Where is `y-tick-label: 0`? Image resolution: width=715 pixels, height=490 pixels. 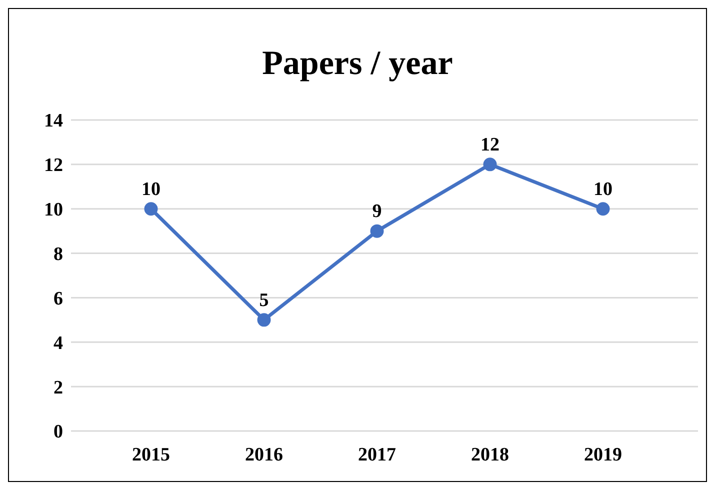
y-tick-label: 0 is located at coordinates (58, 432).